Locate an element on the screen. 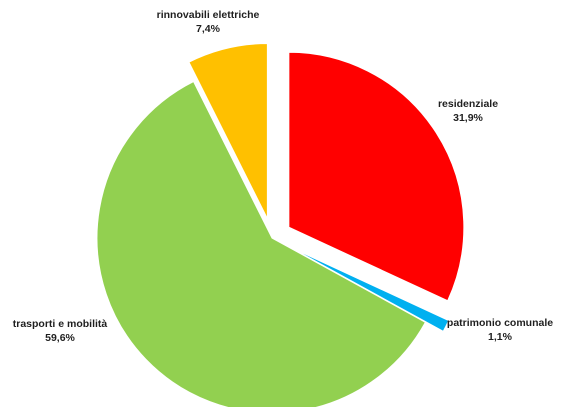  pie-slice-patrimonio-comunale is located at coordinates (369, 289).